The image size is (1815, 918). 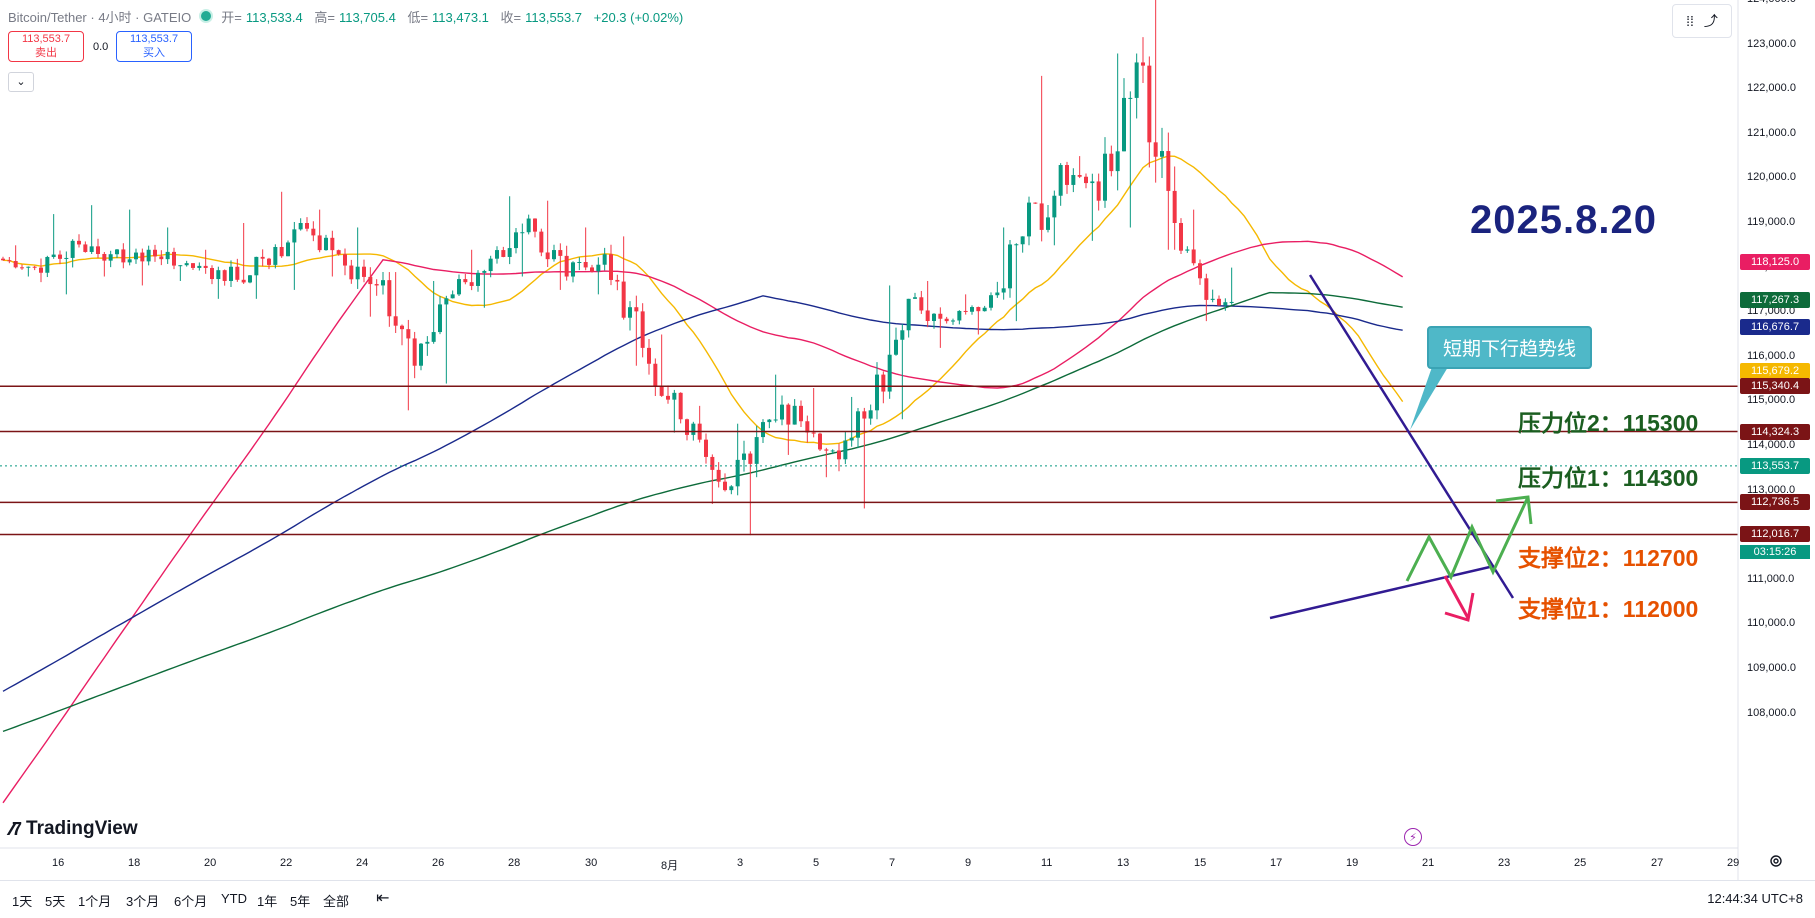 What do you see at coordinates (907, 899) in the screenshot?
I see `bottom-toolbar: 1天 5天 1个月 3个月 6个月 YTD 1年 5年 全部 ⇤ 12:44:34 UTC+8` at bounding box center [907, 899].